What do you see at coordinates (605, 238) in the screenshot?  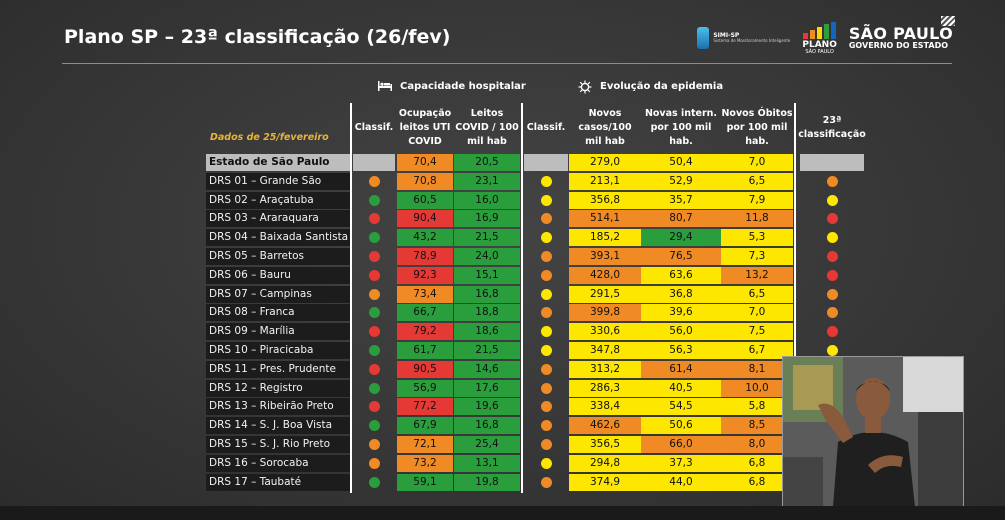 I see `novos-casos-value: 185,2` at bounding box center [605, 238].